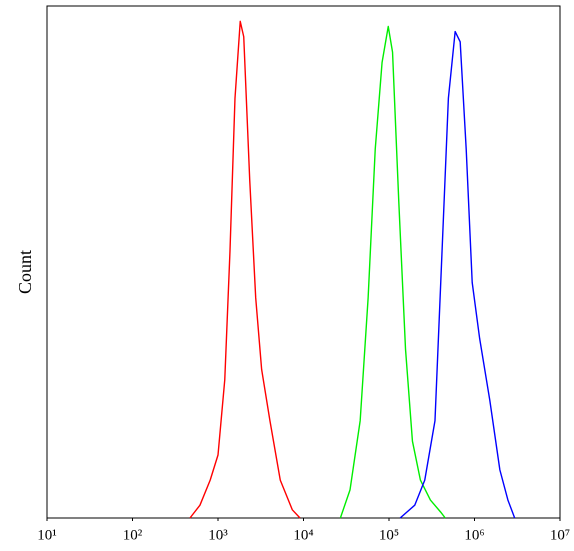 Image resolution: width=574 pixels, height=551 pixels. I want to click on x-tick-label: 10⁴, so click(303, 535).